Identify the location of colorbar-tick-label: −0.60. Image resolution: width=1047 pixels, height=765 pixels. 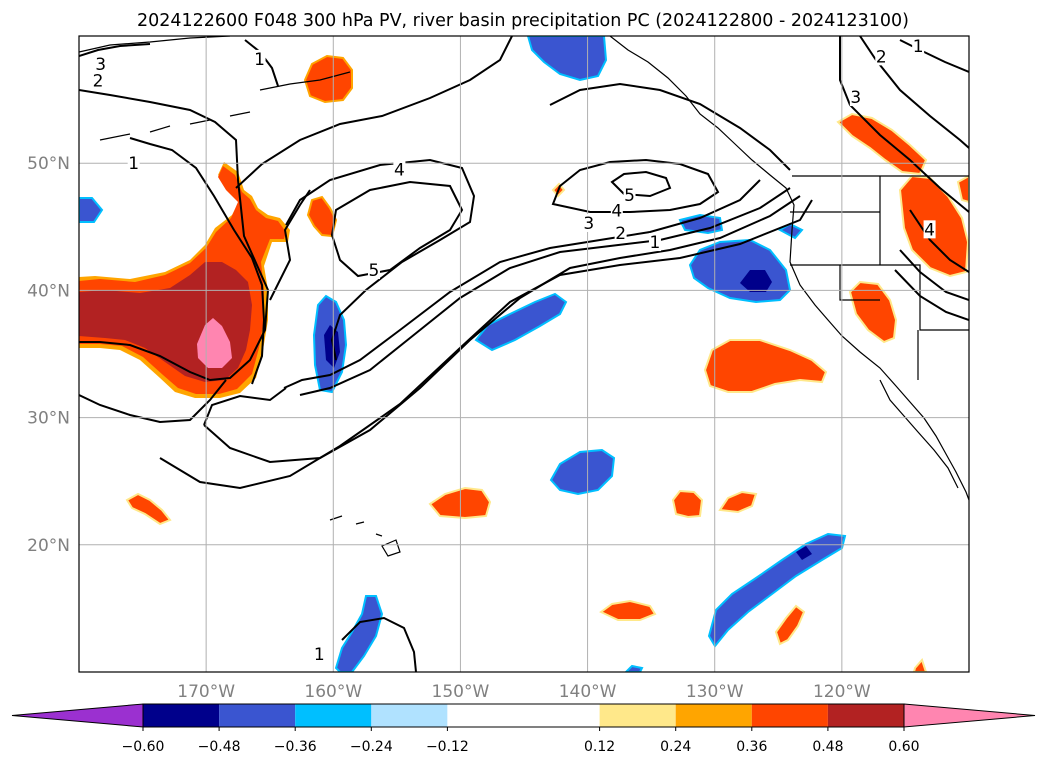
(143, 747).